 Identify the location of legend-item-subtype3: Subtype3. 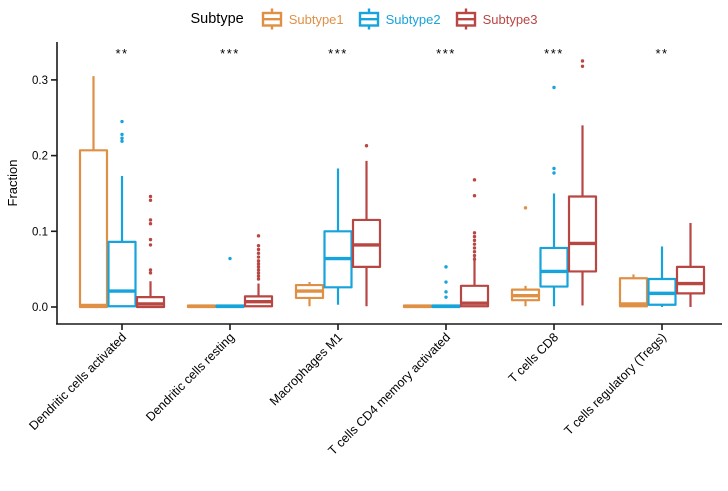
(496, 19).